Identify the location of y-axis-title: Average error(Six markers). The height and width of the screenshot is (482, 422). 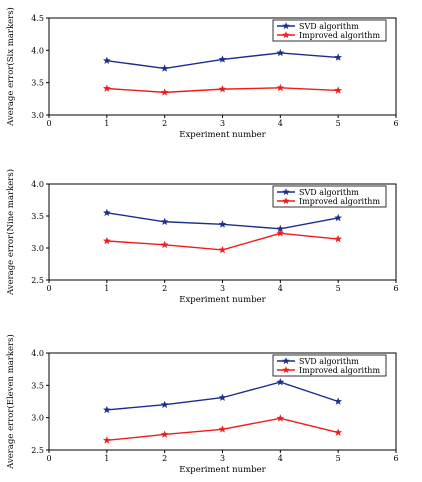
(10, 67).